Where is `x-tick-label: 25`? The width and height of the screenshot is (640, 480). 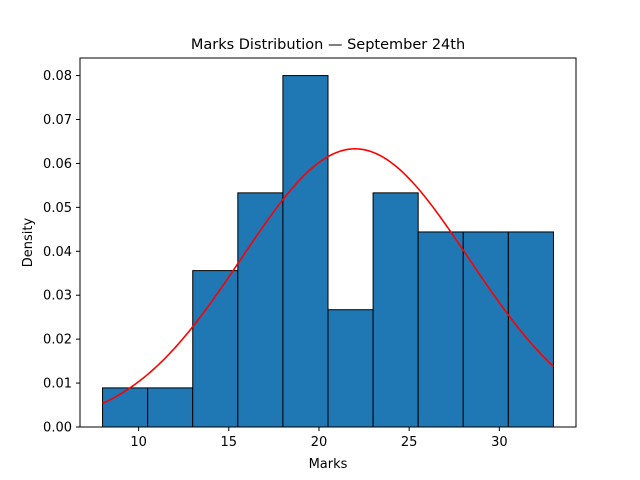
x-tick-label: 25 is located at coordinates (409, 442).